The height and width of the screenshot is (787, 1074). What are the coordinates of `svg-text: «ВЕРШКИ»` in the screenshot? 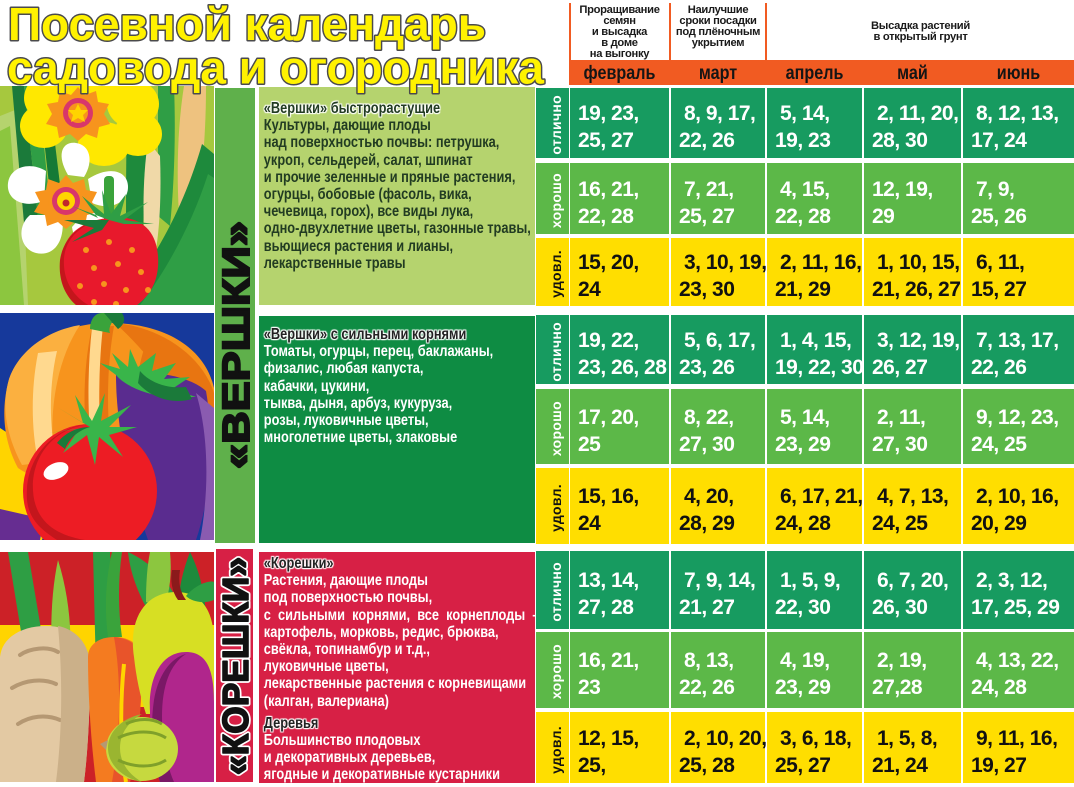 It's located at (235, 345).